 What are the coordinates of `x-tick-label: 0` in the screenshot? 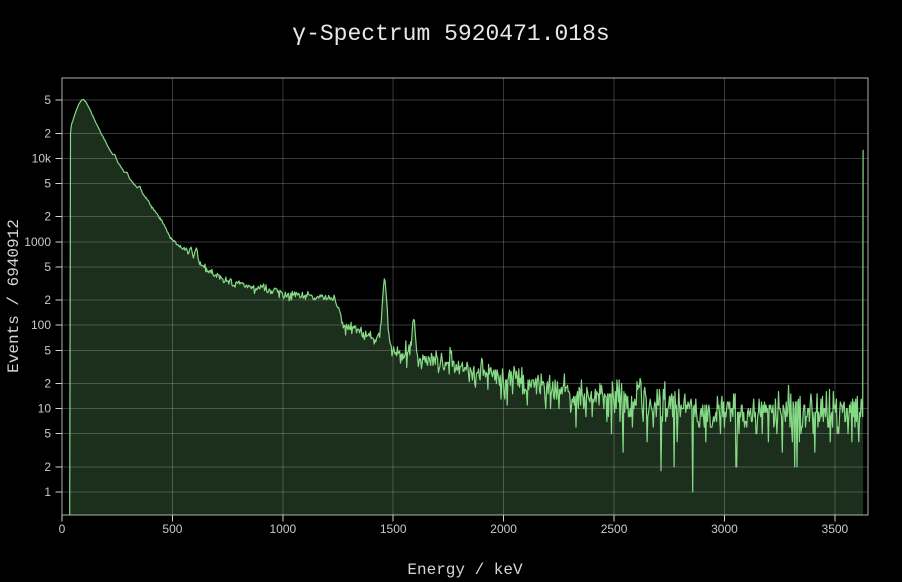 It's located at (62, 529).